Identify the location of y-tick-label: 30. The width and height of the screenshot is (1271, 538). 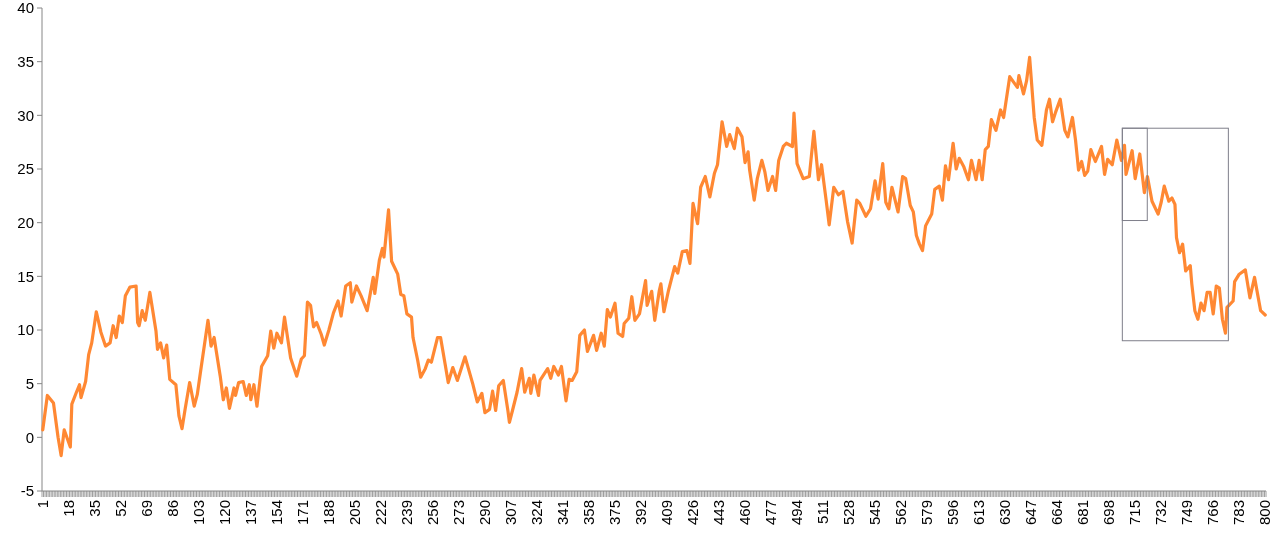
(25, 115).